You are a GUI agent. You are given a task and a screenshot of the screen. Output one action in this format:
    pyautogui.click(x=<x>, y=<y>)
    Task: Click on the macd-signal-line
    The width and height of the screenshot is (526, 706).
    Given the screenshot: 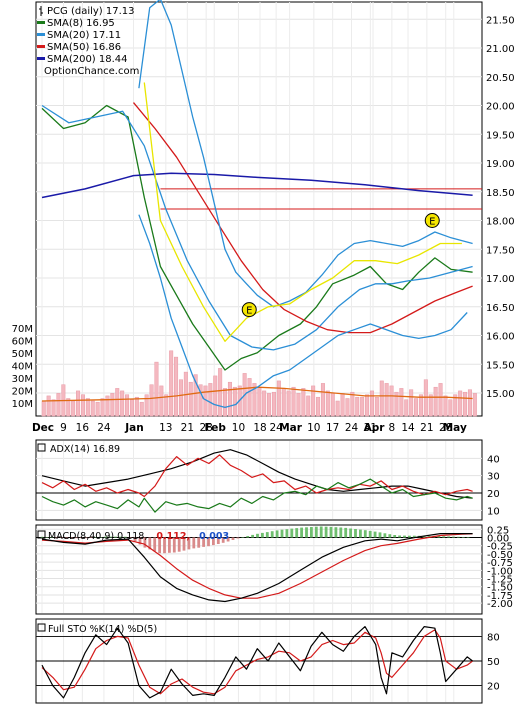 What is the action you would take?
    pyautogui.click(x=257, y=566)
    